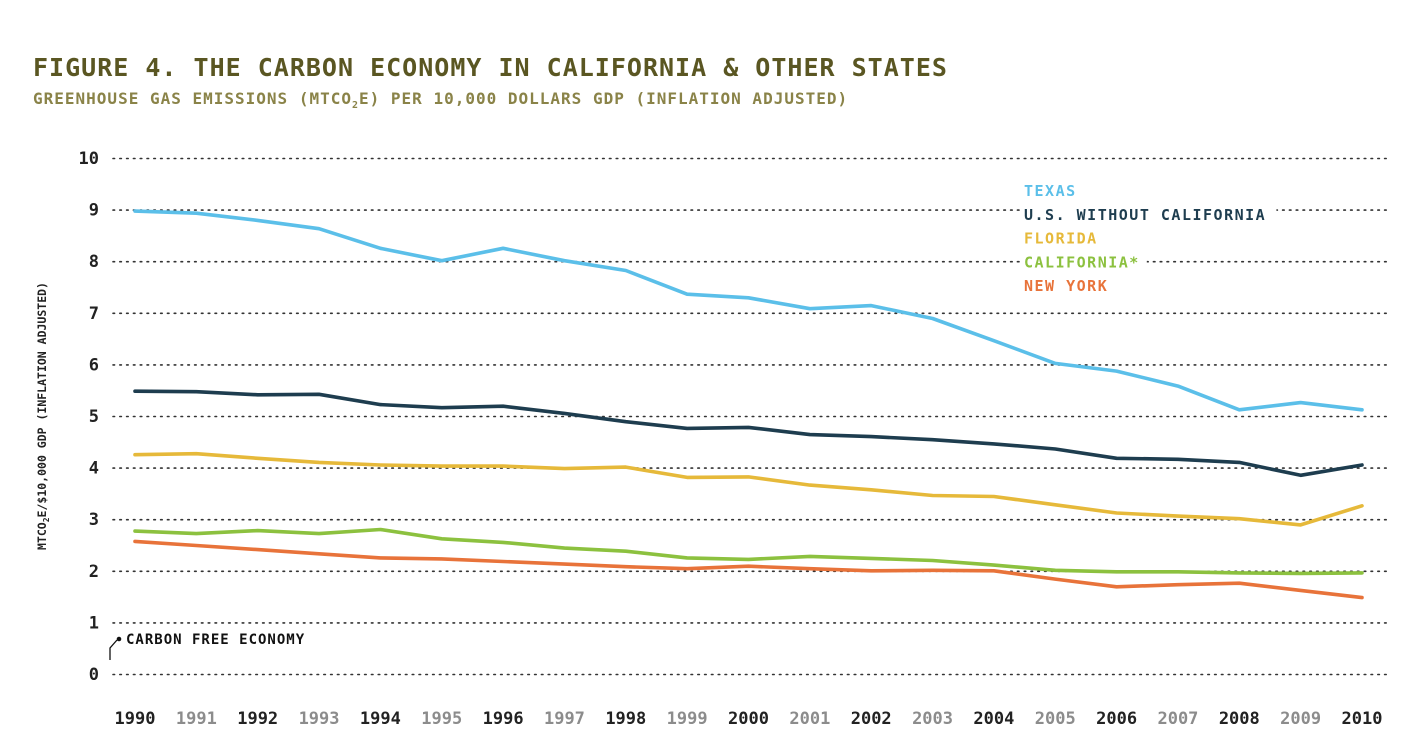 This screenshot has height=731, width=1404. What do you see at coordinates (89, 159) in the screenshot?
I see `y-tick-label: 10` at bounding box center [89, 159].